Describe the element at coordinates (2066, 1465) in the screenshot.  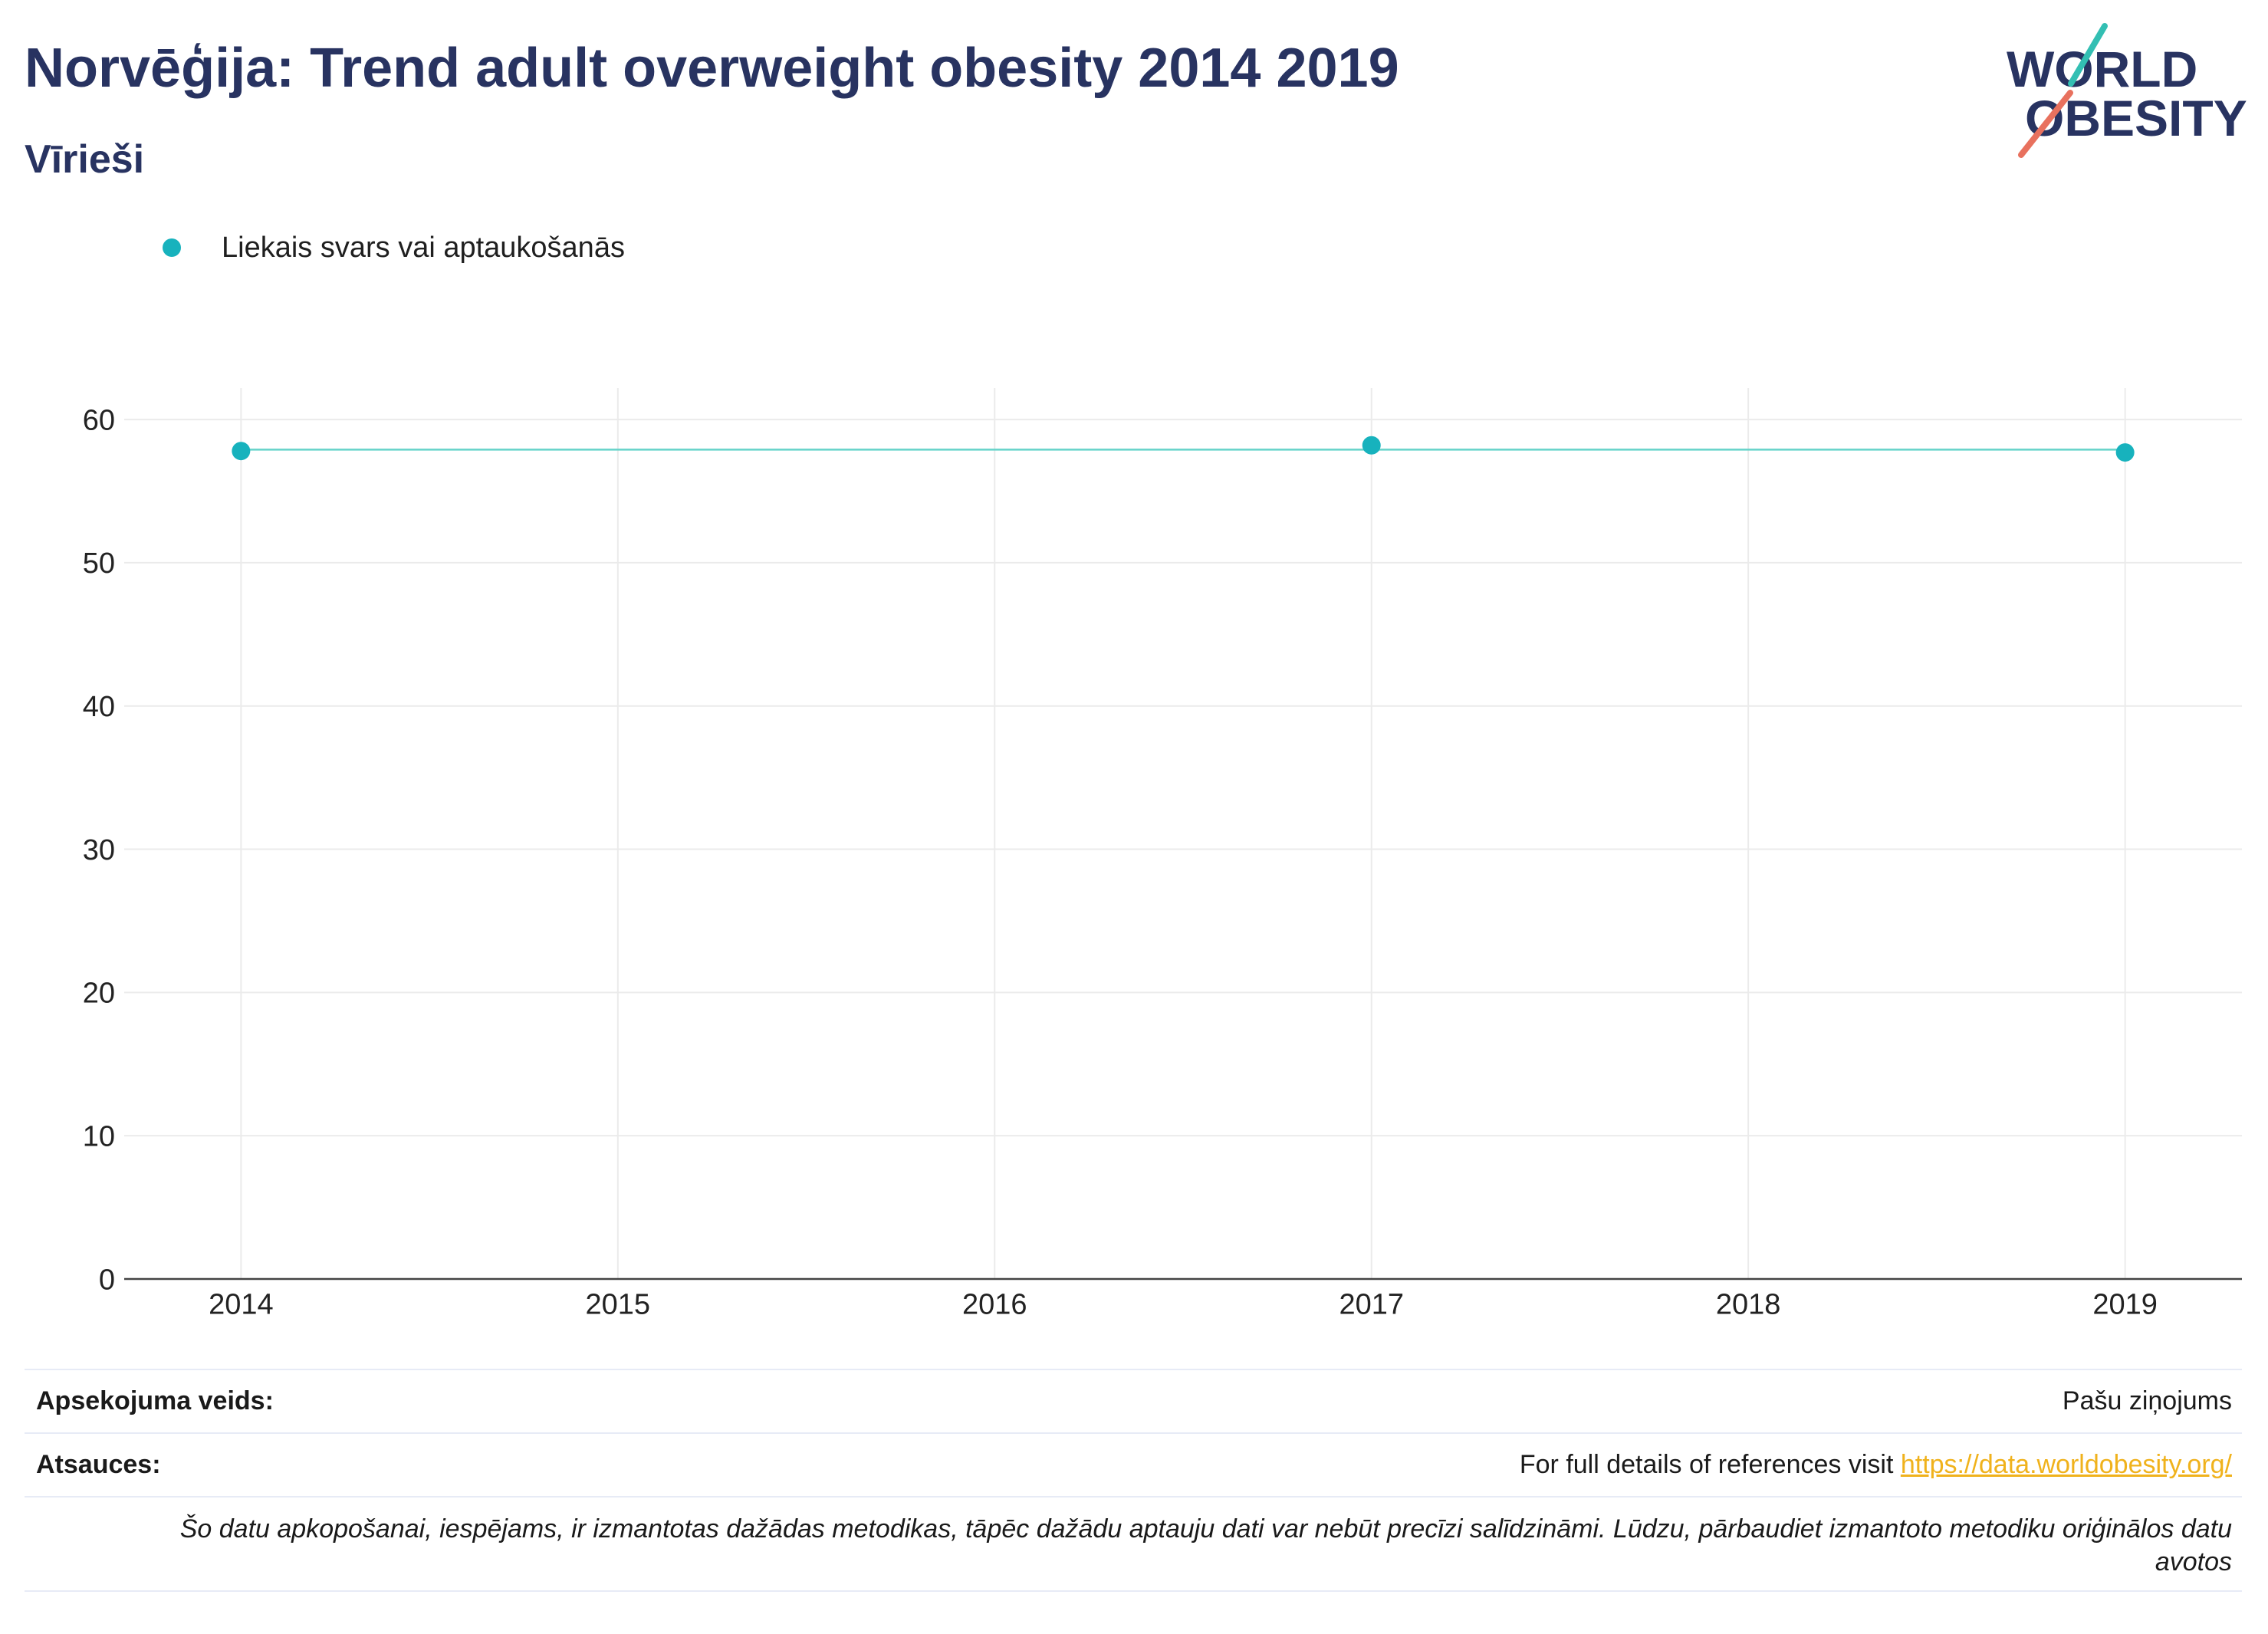
I see `references-link: https://data.worldobesity.org/` at that location.